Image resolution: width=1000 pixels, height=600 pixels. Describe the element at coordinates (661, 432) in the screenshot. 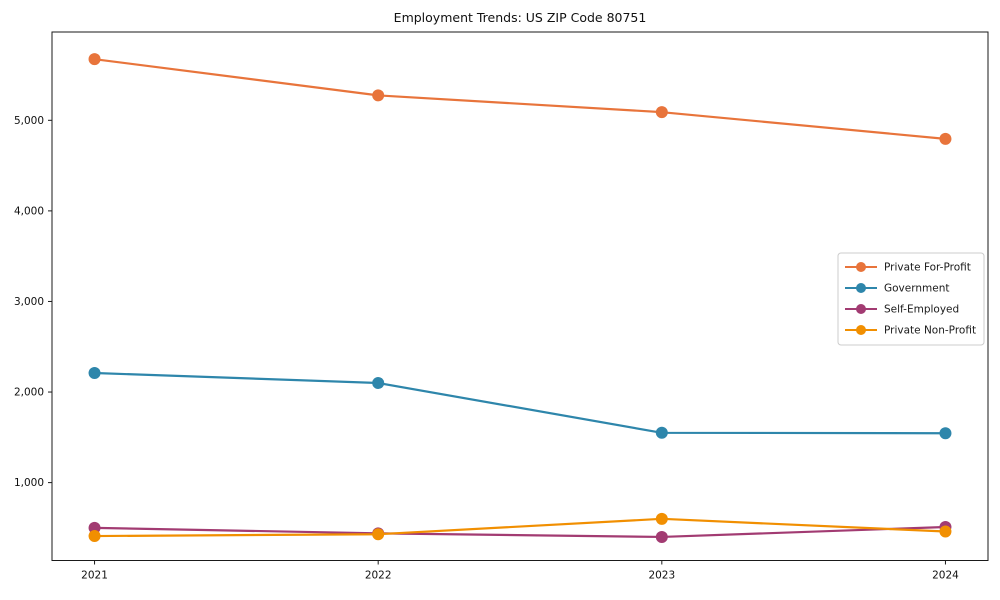

I see `data-point-government-2023` at that location.